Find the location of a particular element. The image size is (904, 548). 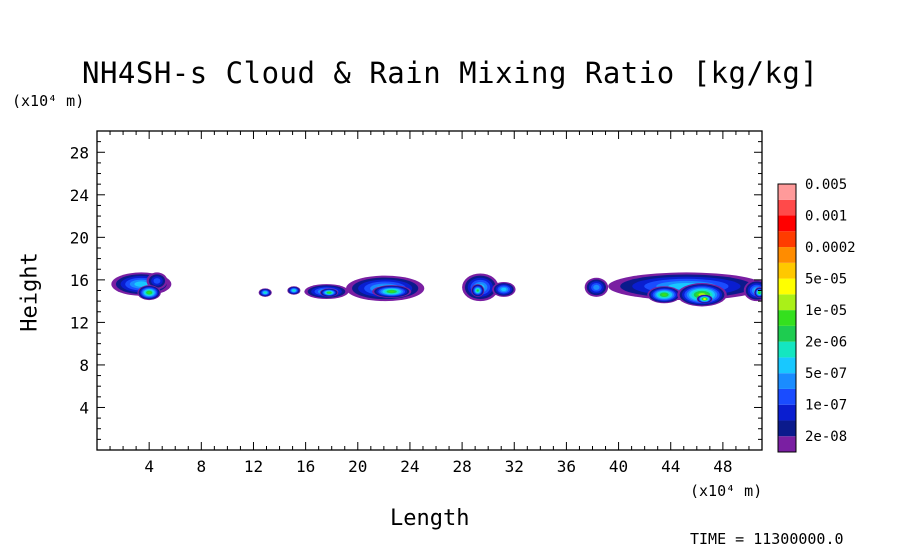

x-tick-label: 24 is located at coordinates (409, 466).